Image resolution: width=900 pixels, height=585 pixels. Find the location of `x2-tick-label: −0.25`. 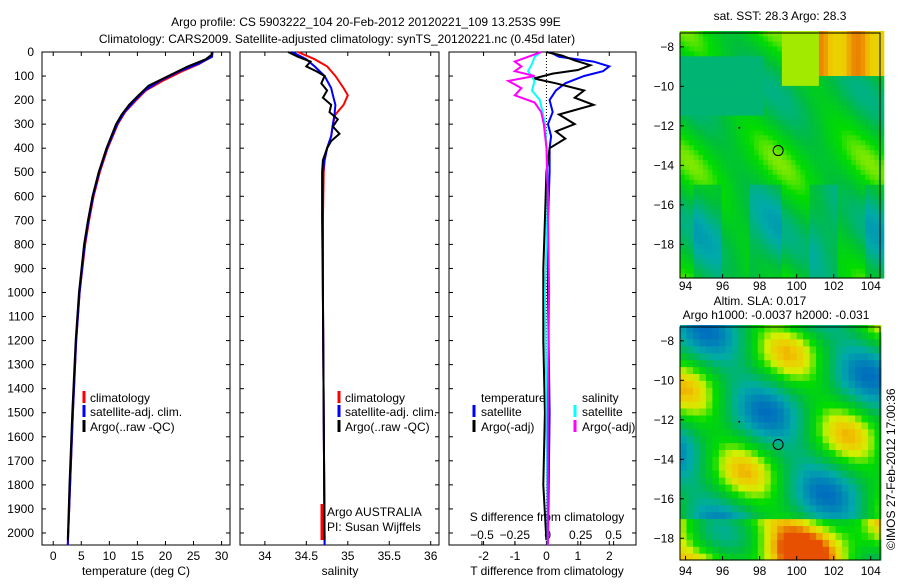

x2-tick-label: −0.25 is located at coordinates (515, 535).